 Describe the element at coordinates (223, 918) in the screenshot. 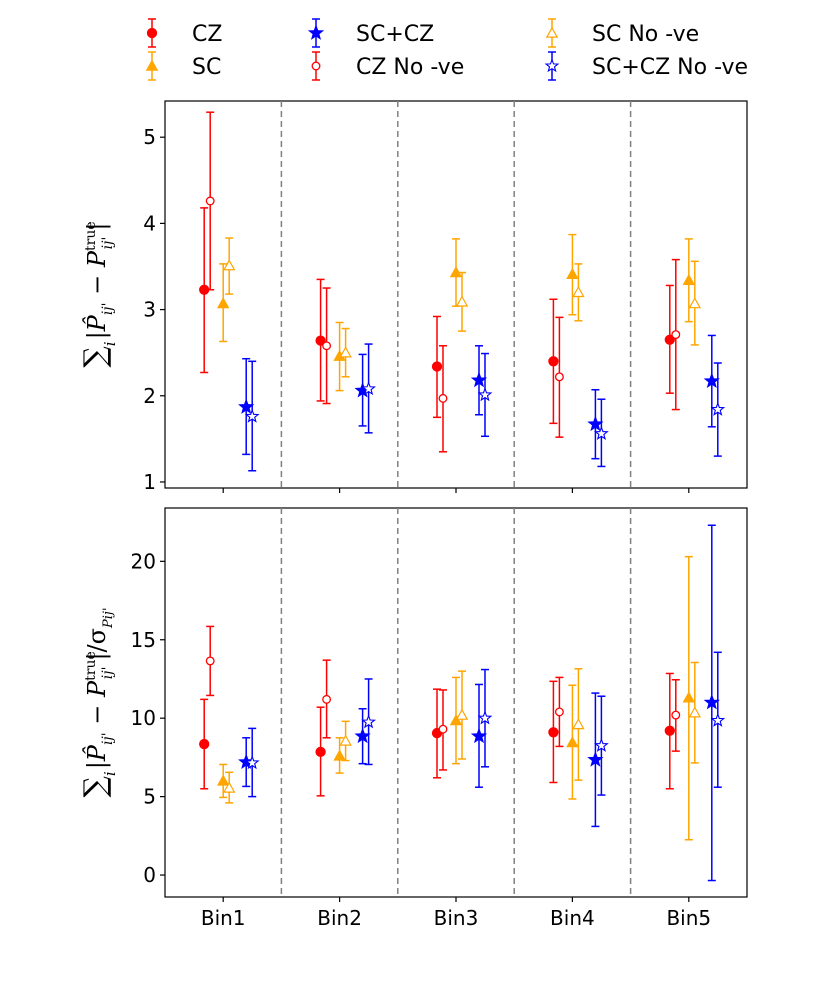

I see `x-tick-label: Bin1` at that location.